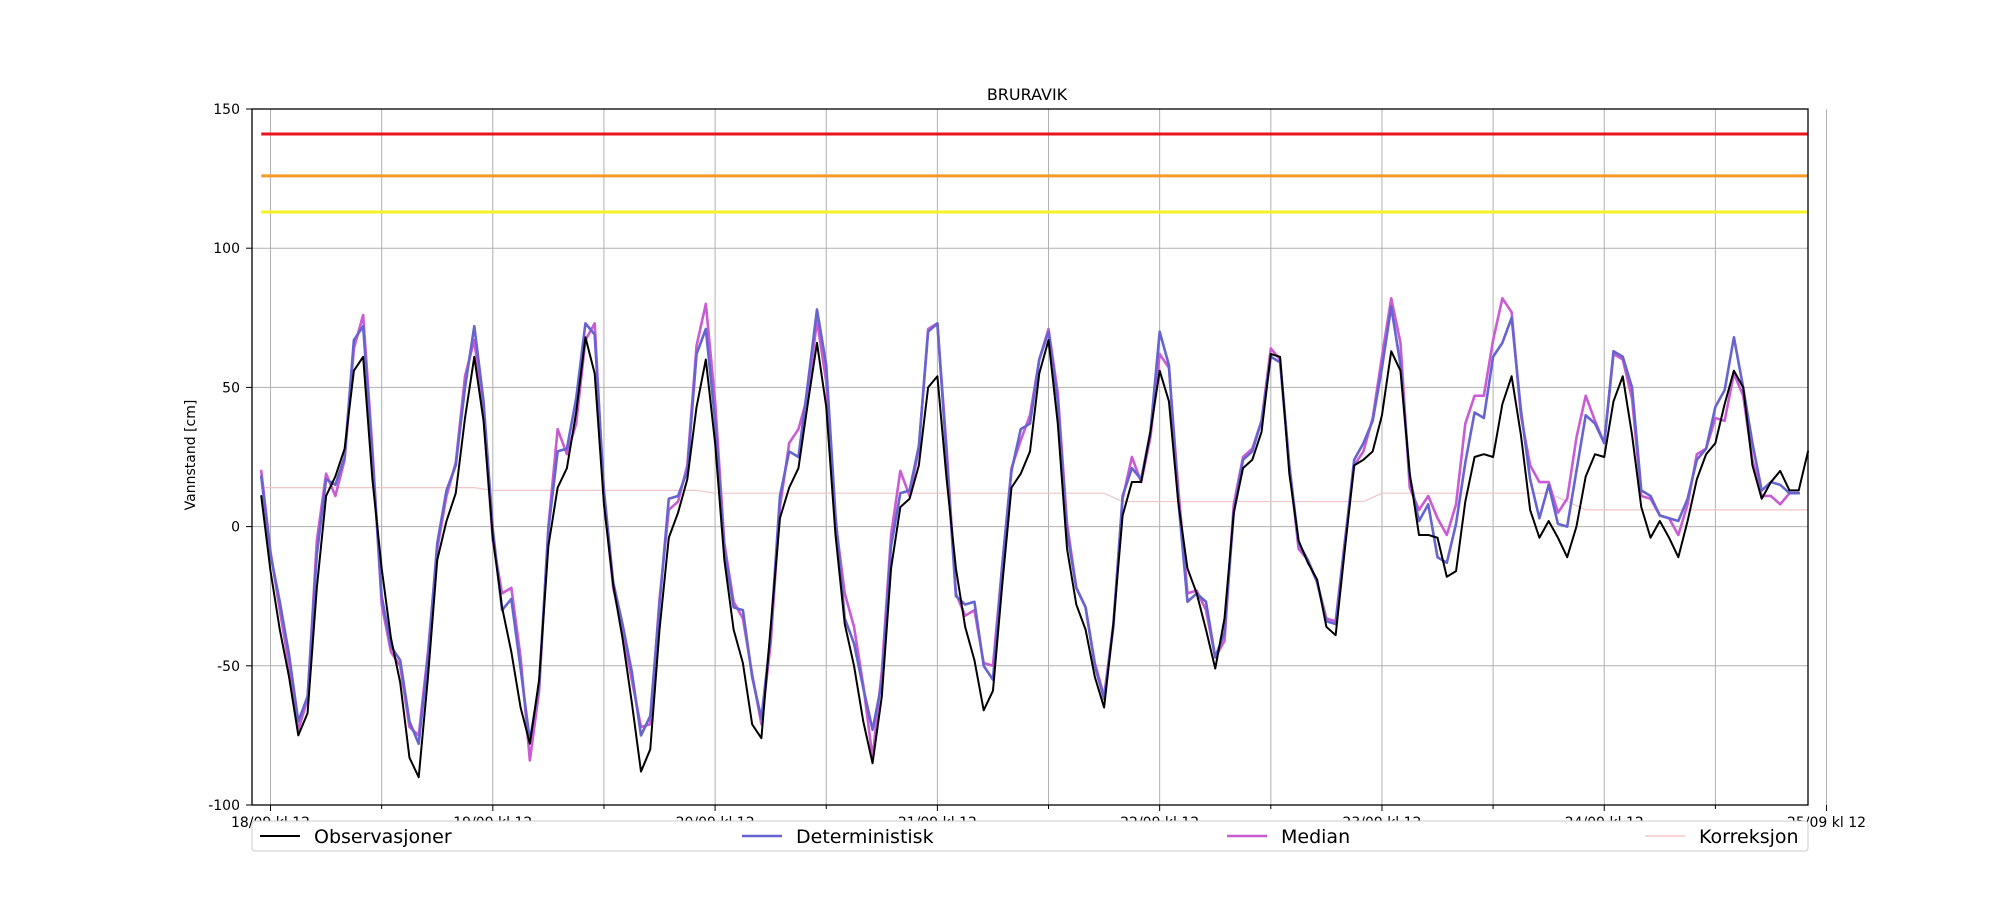 The height and width of the screenshot is (900, 2000). Describe the element at coordinates (231, 388) in the screenshot. I see `y-tick-label: 50` at that location.